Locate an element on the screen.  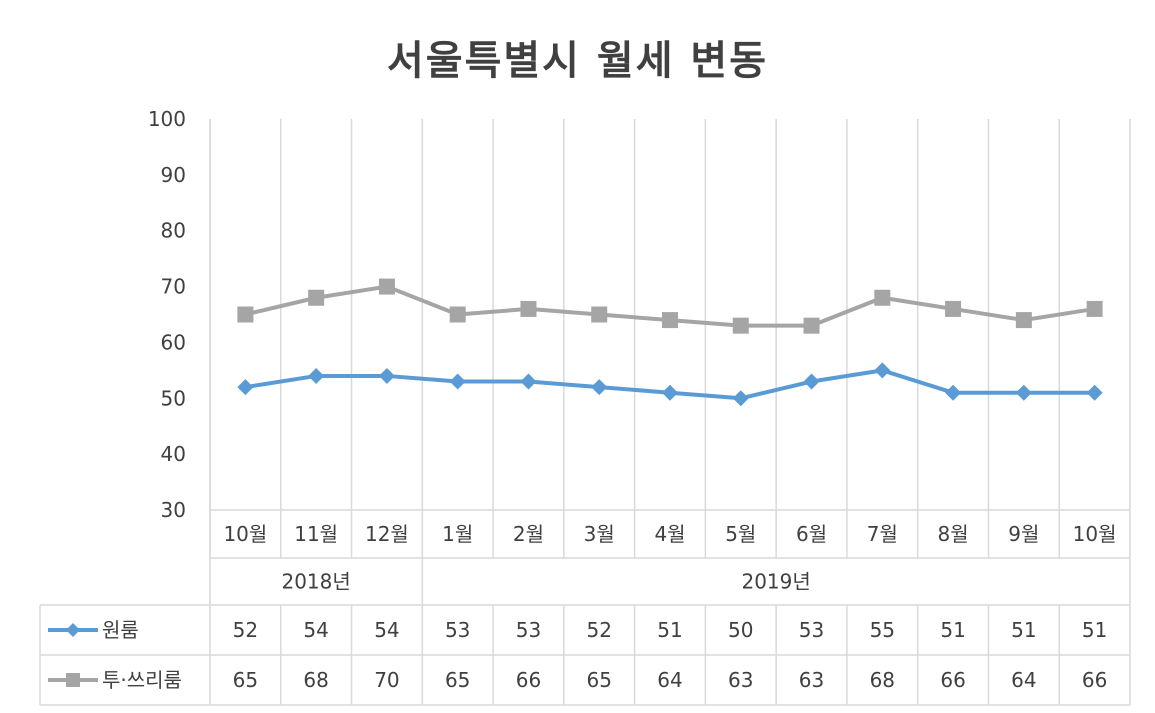
x-tick-label: 5월 is located at coordinates (740, 534).